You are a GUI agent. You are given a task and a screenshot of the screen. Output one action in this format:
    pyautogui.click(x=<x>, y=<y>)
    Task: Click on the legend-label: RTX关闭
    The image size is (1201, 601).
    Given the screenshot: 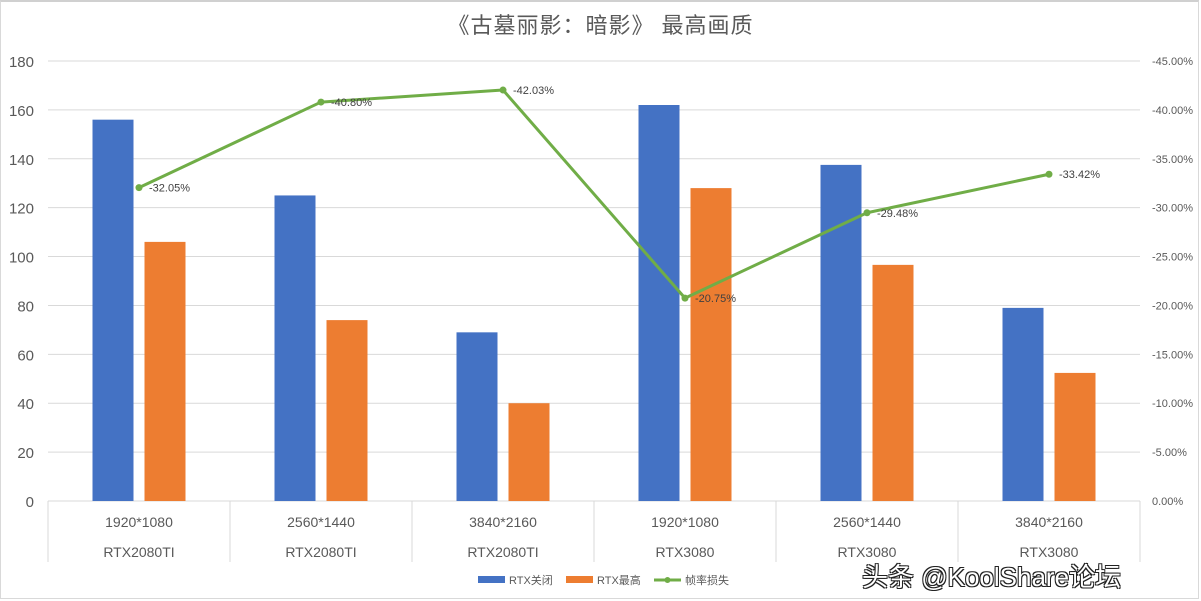 What is the action you would take?
    pyautogui.click(x=531, y=580)
    